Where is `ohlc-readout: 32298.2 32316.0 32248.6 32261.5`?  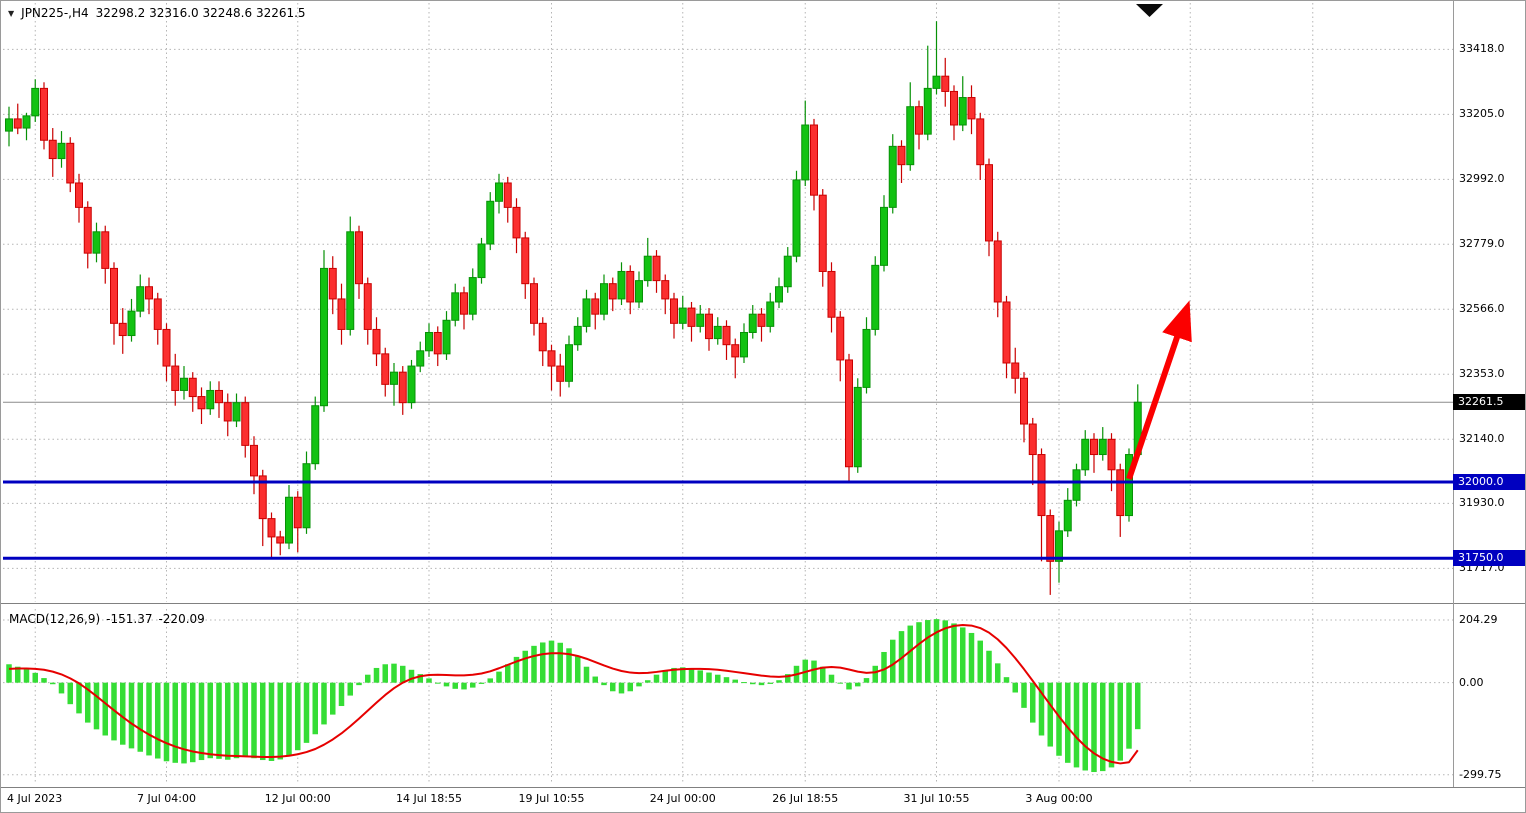 ohlc-readout: 32298.2 32316.0 32248.6 32261.5 is located at coordinates (200, 13).